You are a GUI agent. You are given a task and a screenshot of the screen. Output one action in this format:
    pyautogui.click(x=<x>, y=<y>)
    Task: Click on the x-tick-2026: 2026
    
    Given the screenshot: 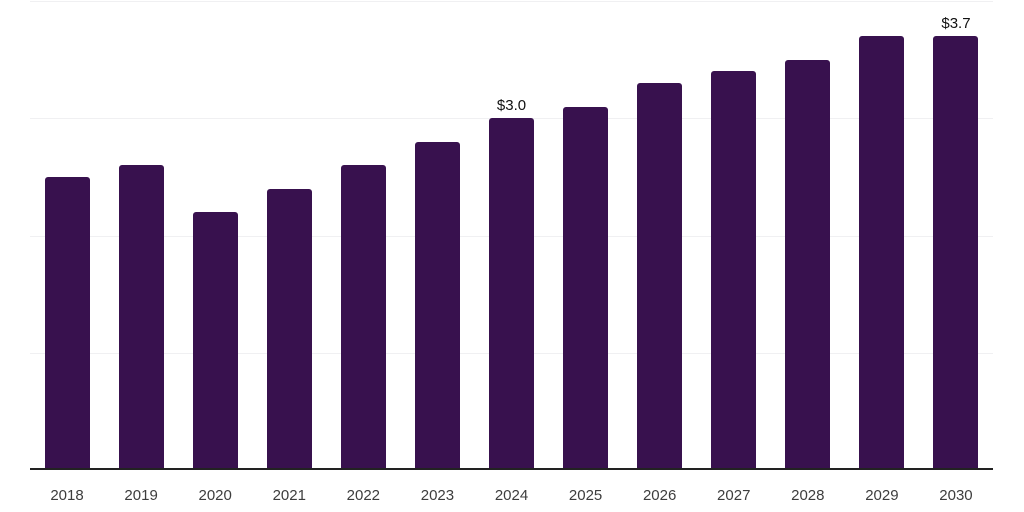 What is the action you would take?
    pyautogui.click(x=659, y=495)
    